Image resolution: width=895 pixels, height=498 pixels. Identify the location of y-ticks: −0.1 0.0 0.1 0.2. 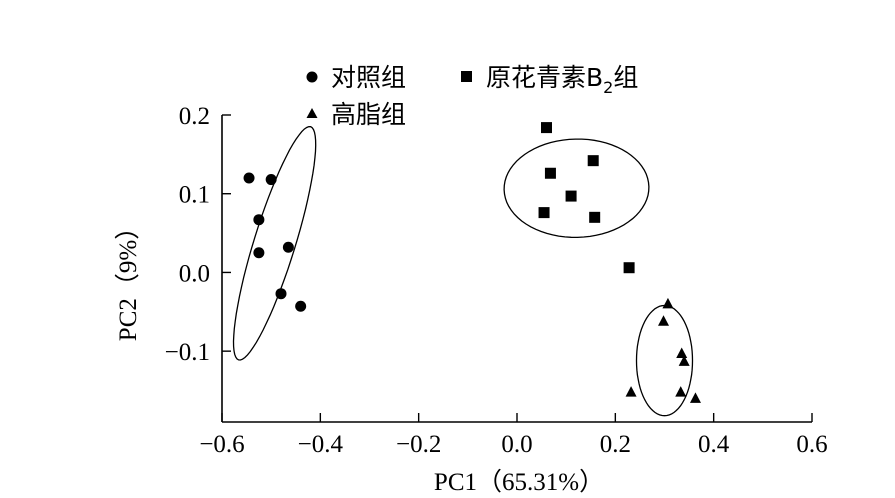
(198, 234).